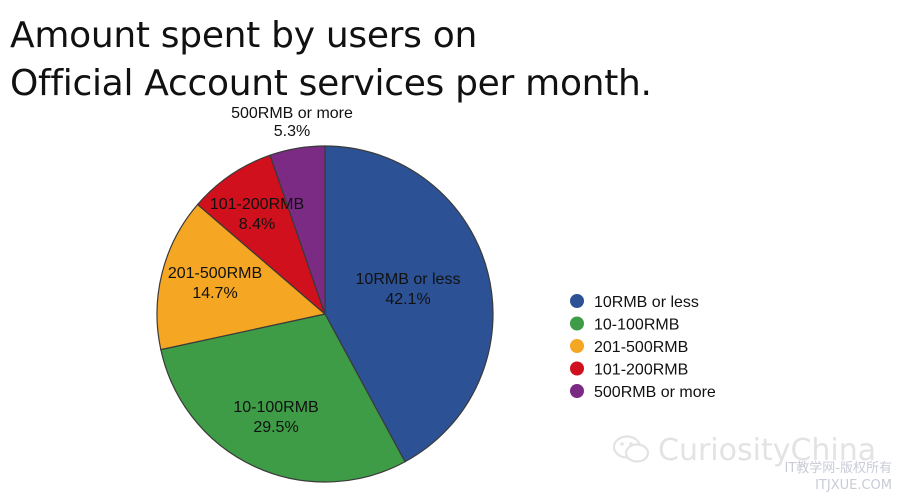  I want to click on pie-slice-10rmb-or-less, so click(409, 304).